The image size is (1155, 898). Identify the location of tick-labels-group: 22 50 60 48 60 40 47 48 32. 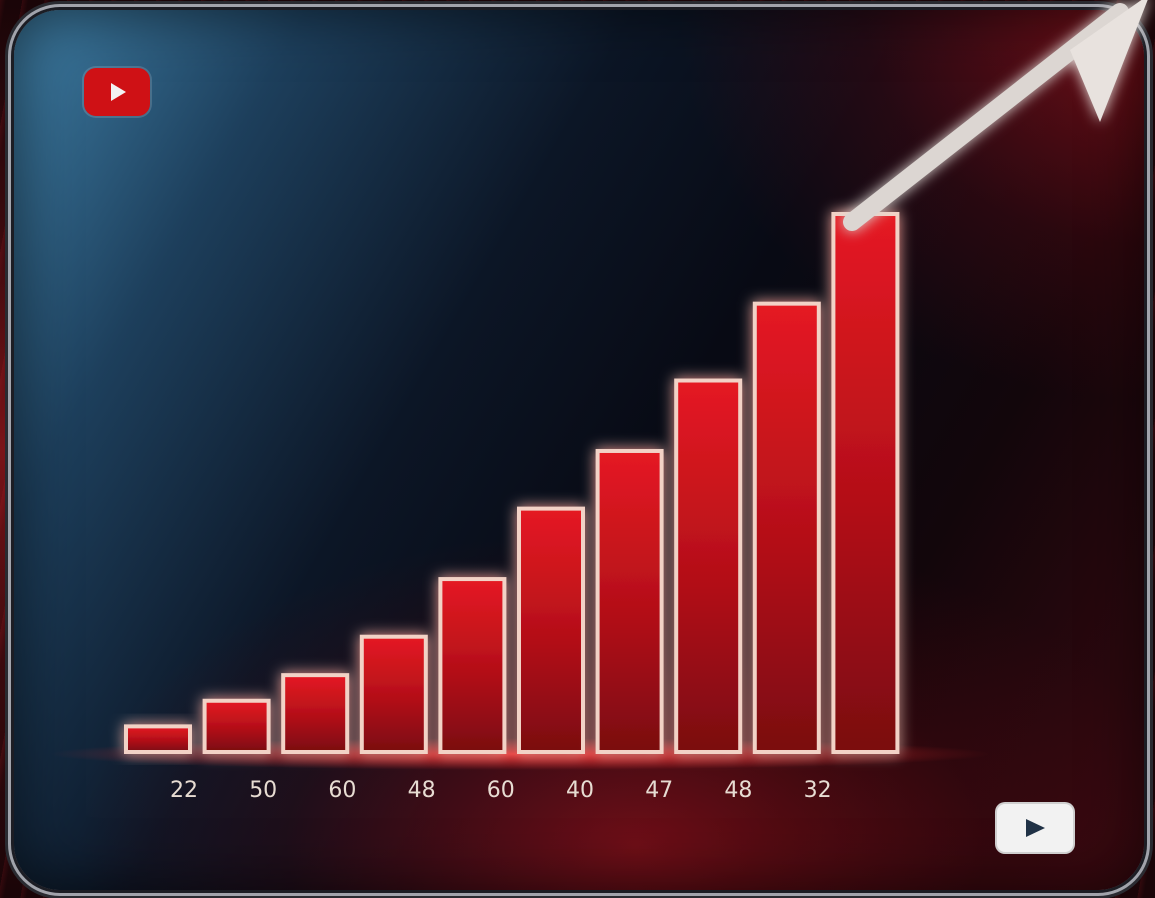
(501, 790).